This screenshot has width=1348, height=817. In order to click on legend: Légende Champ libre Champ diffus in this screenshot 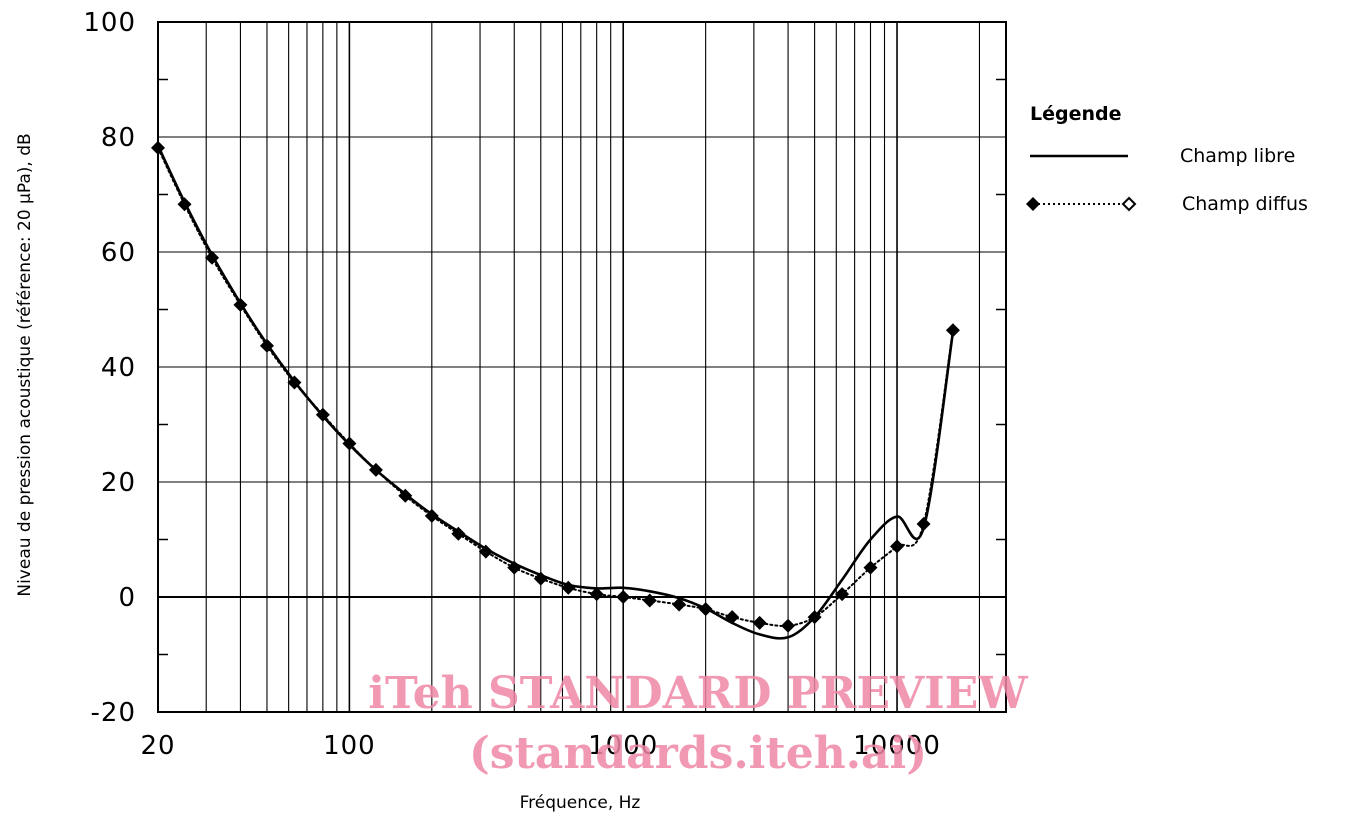, I will do `click(1167, 159)`.